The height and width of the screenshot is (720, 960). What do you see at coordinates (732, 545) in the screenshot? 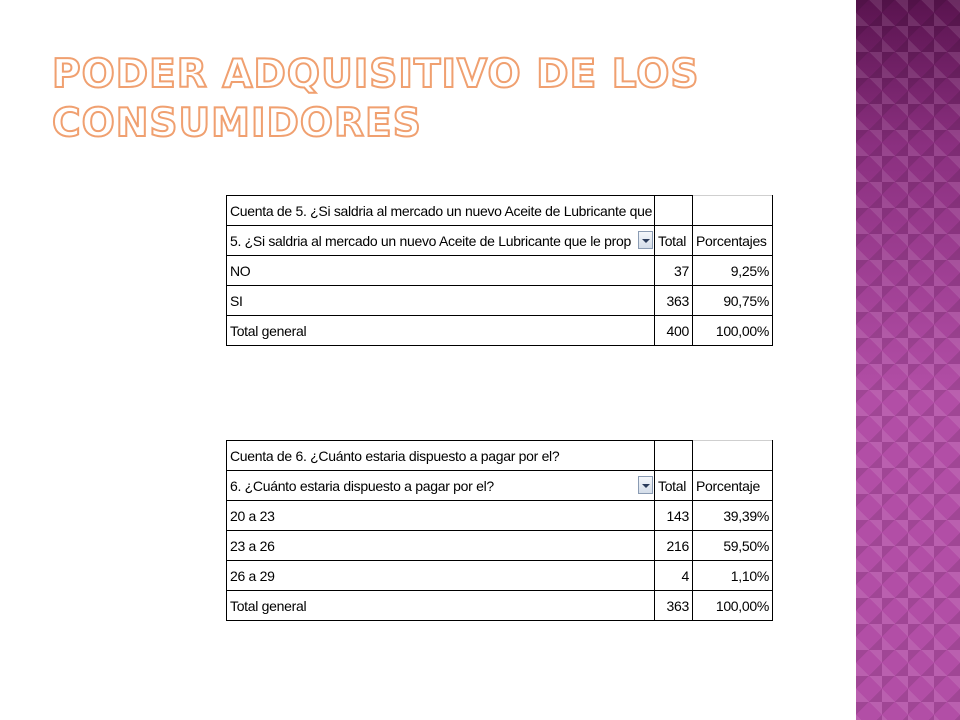
I see `row-percent: 59,50%` at bounding box center [732, 545].